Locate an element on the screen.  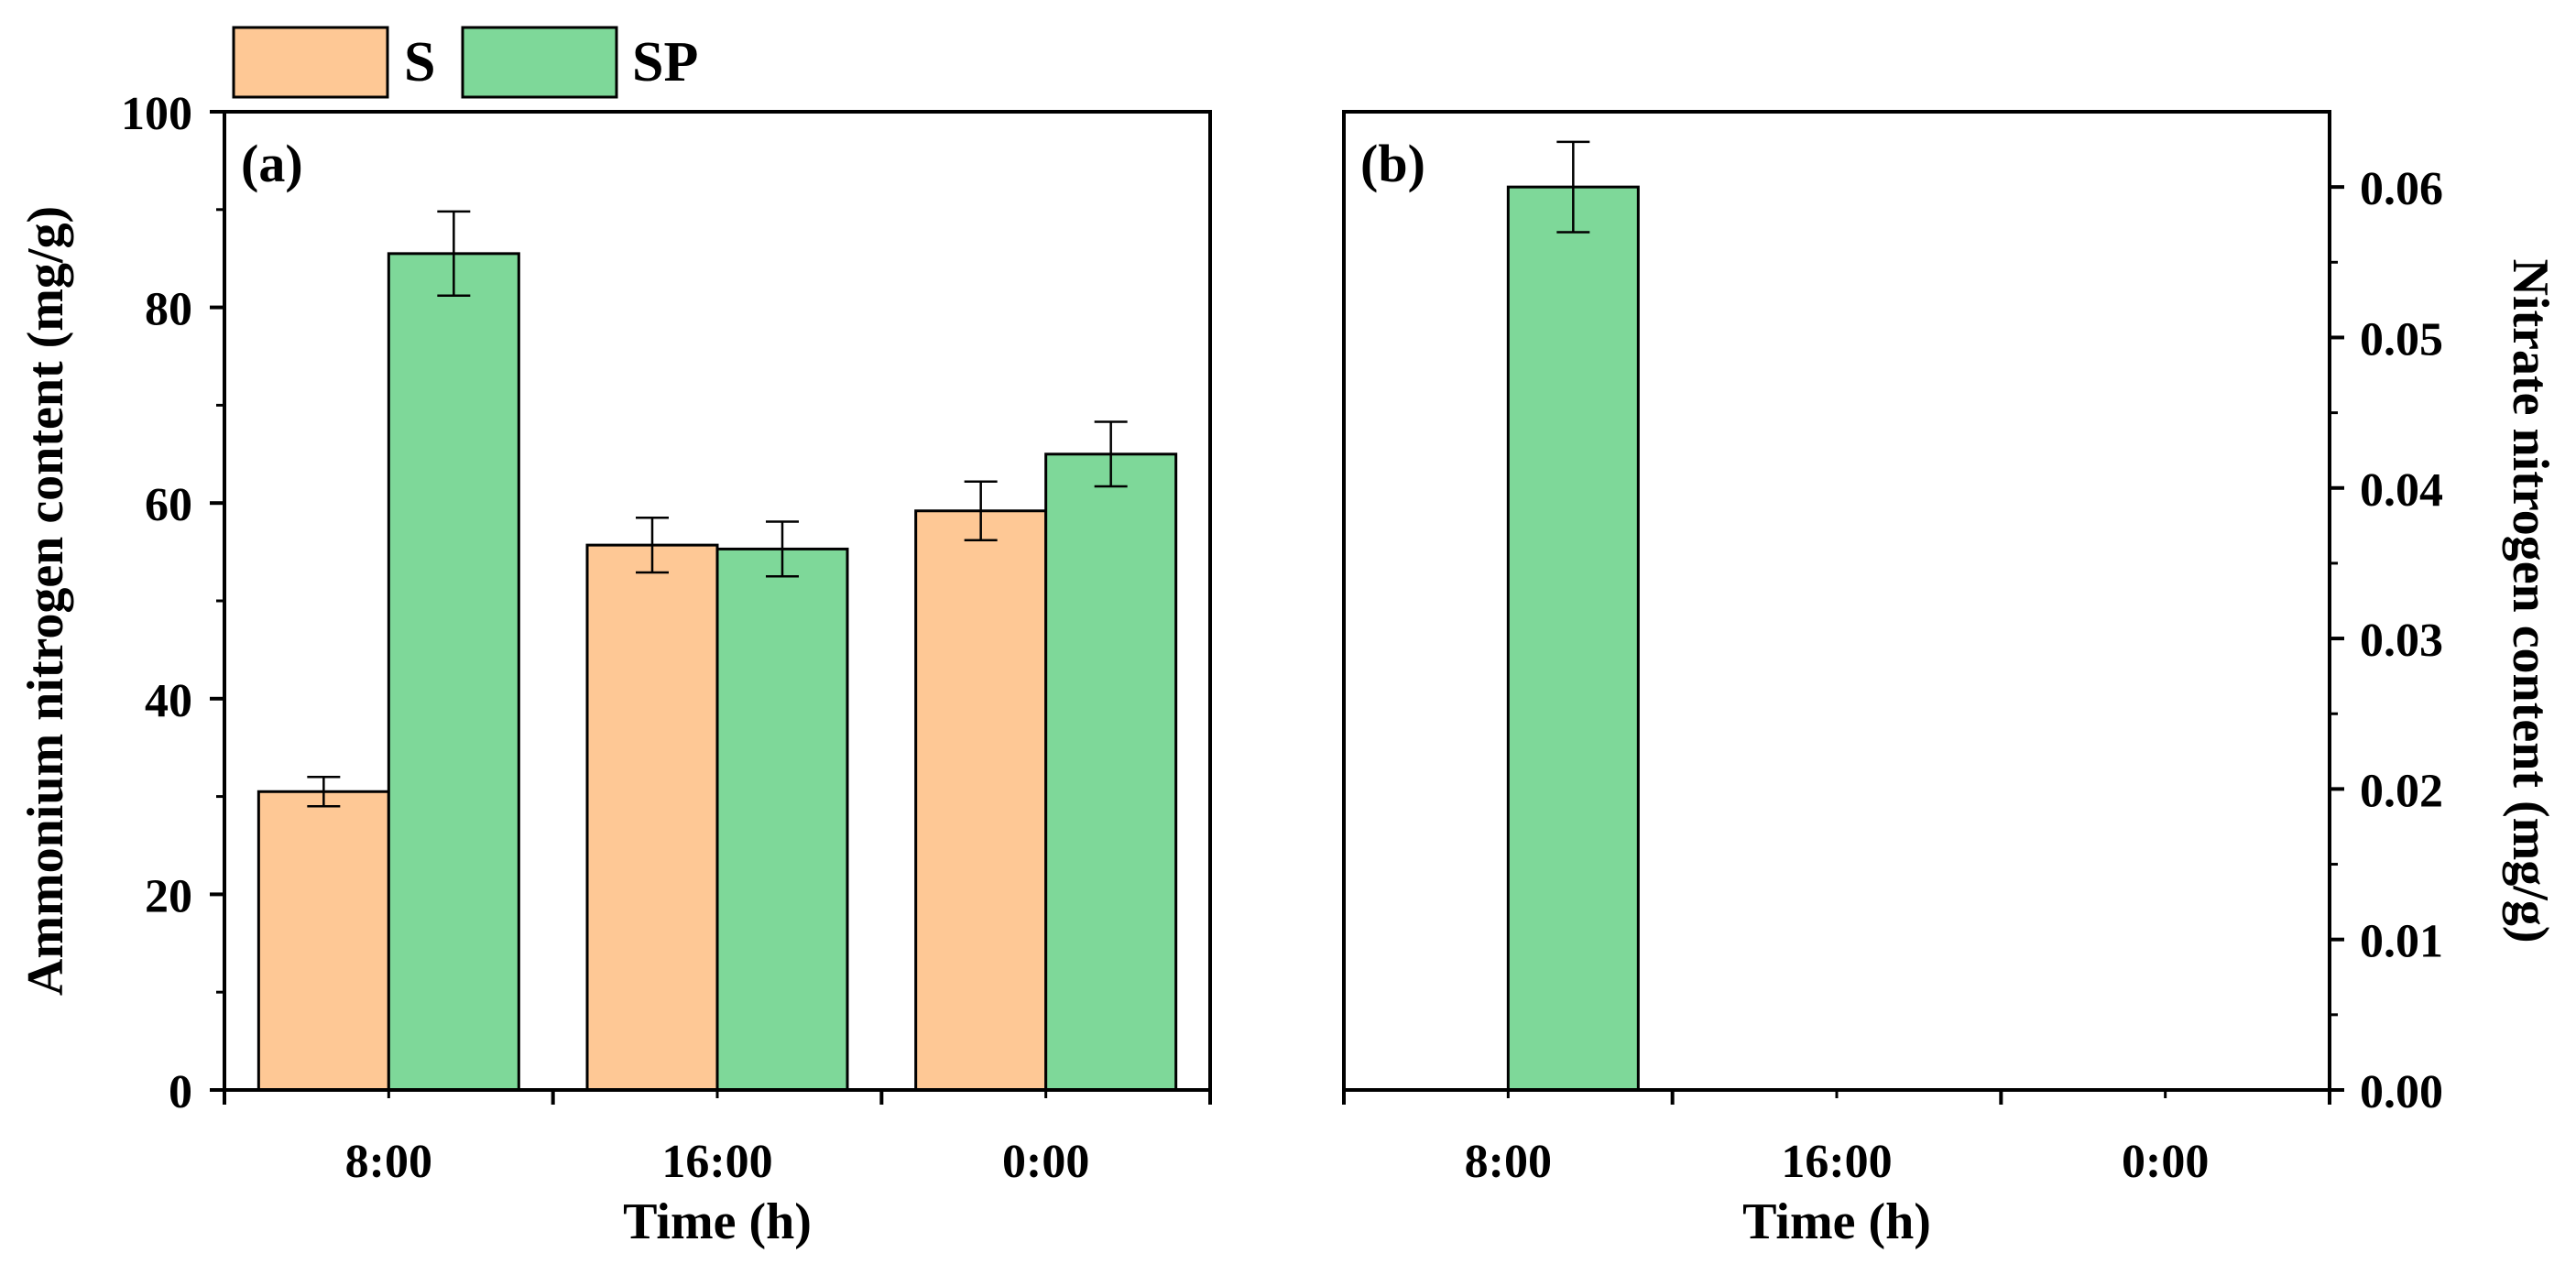
y-tick-label-3: 0.03 is located at coordinates (2402, 641).